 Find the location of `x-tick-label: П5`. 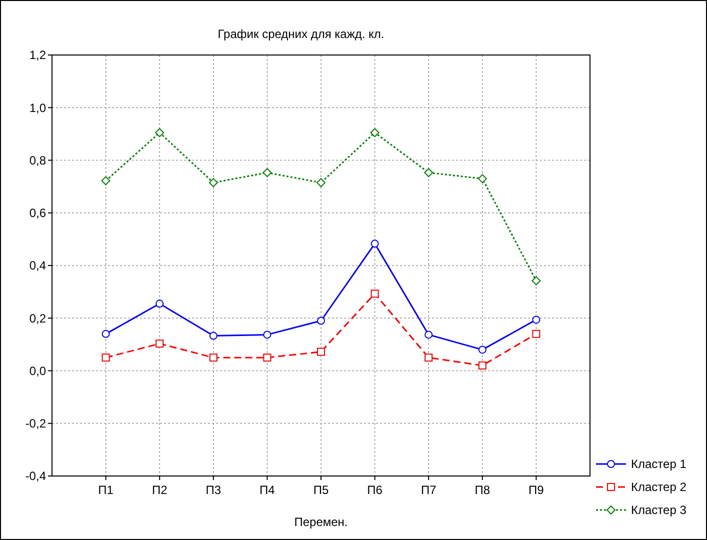

x-tick-label: П5 is located at coordinates (321, 490).